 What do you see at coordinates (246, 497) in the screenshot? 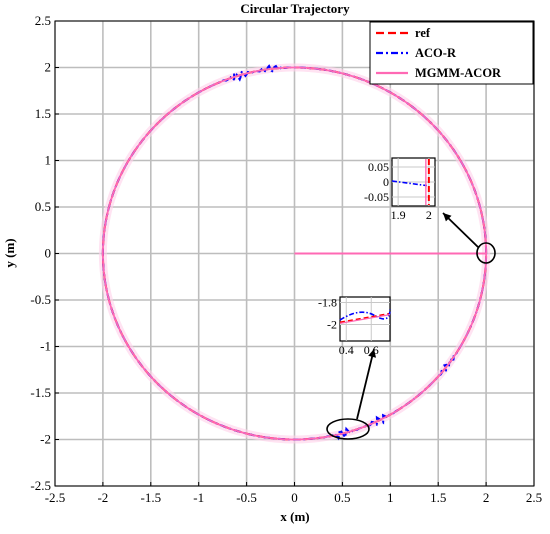
I see `x-tick-label: -0.5` at bounding box center [246, 497].